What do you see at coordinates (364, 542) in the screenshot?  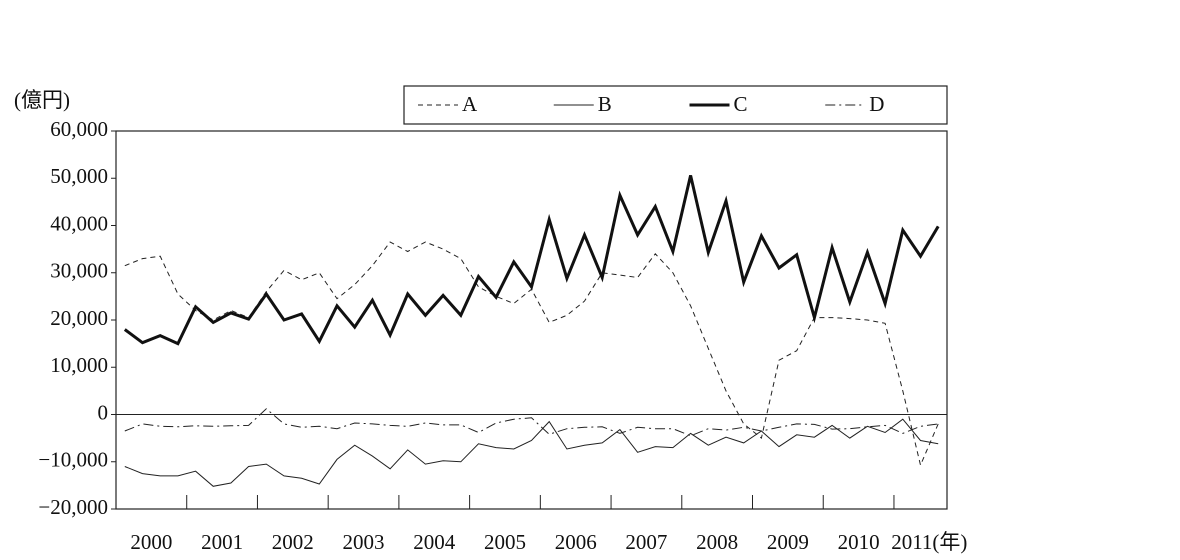 I see `x-tick-label: 2003` at bounding box center [364, 542].